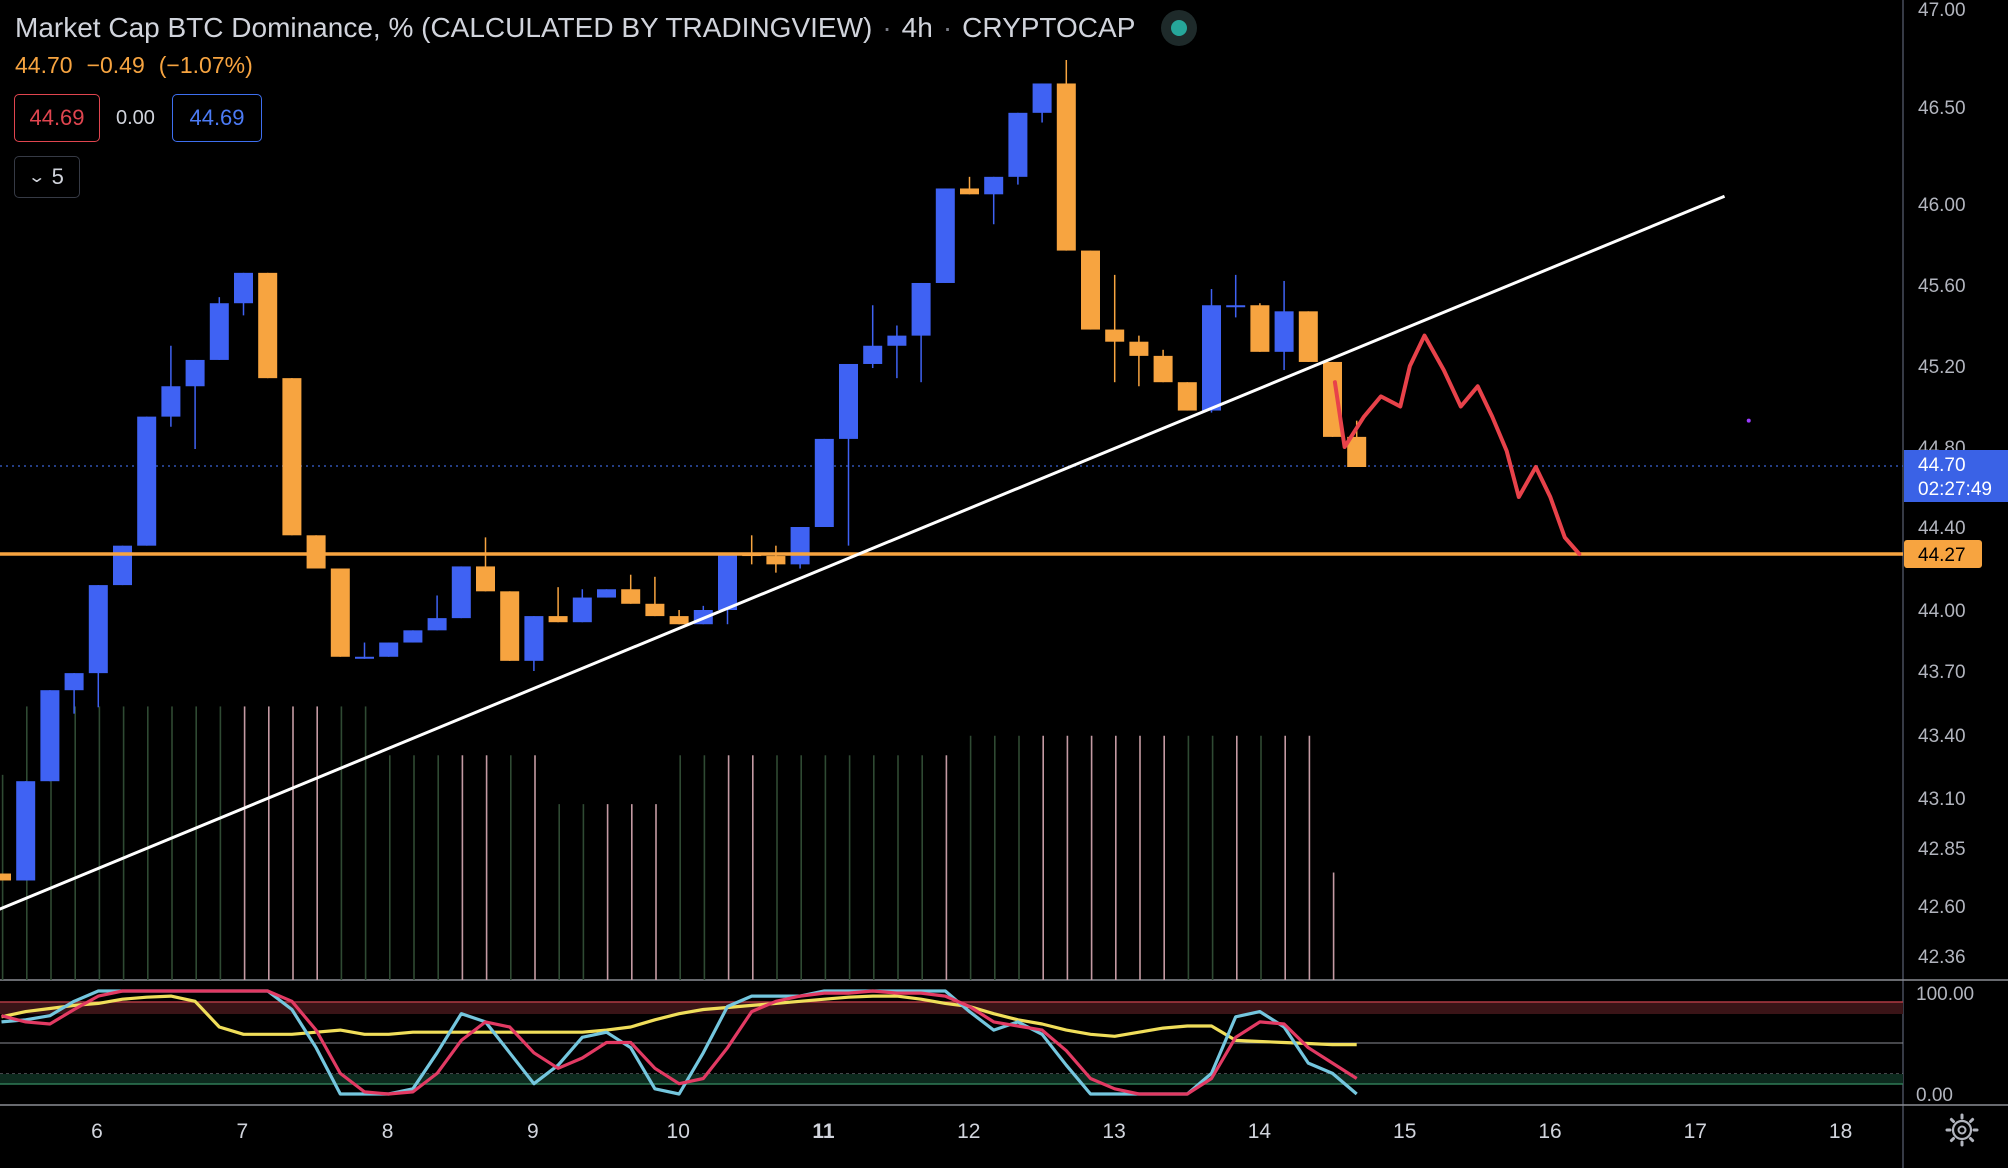 The width and height of the screenshot is (2008, 1168). I want to click on market-status-icon, so click(1179, 28).